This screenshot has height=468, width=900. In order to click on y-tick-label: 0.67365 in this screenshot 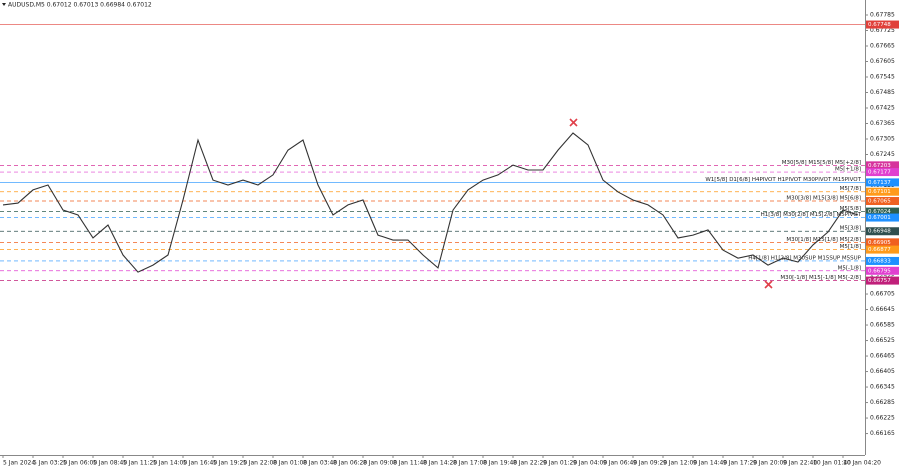, I will do `click(882, 123)`.